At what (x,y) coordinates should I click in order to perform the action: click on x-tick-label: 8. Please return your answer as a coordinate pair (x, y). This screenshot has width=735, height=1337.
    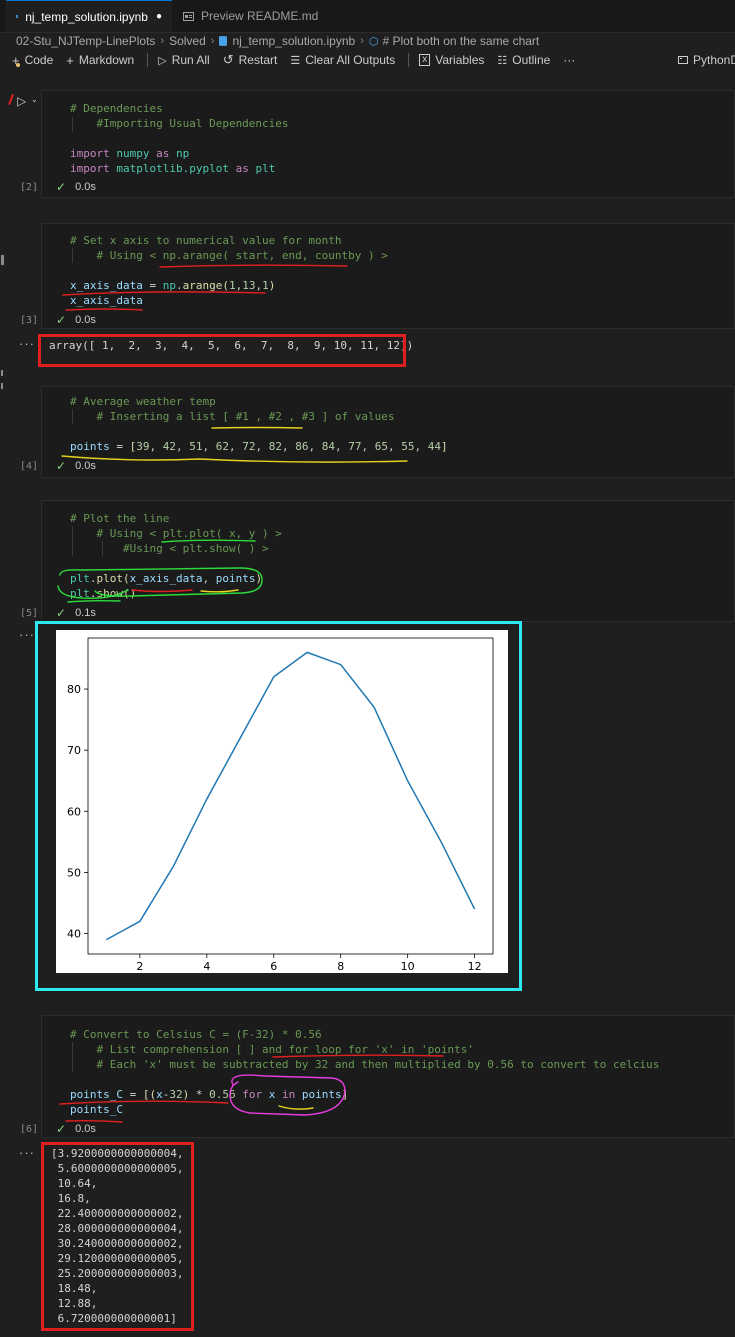
    Looking at the image, I should click on (340, 966).